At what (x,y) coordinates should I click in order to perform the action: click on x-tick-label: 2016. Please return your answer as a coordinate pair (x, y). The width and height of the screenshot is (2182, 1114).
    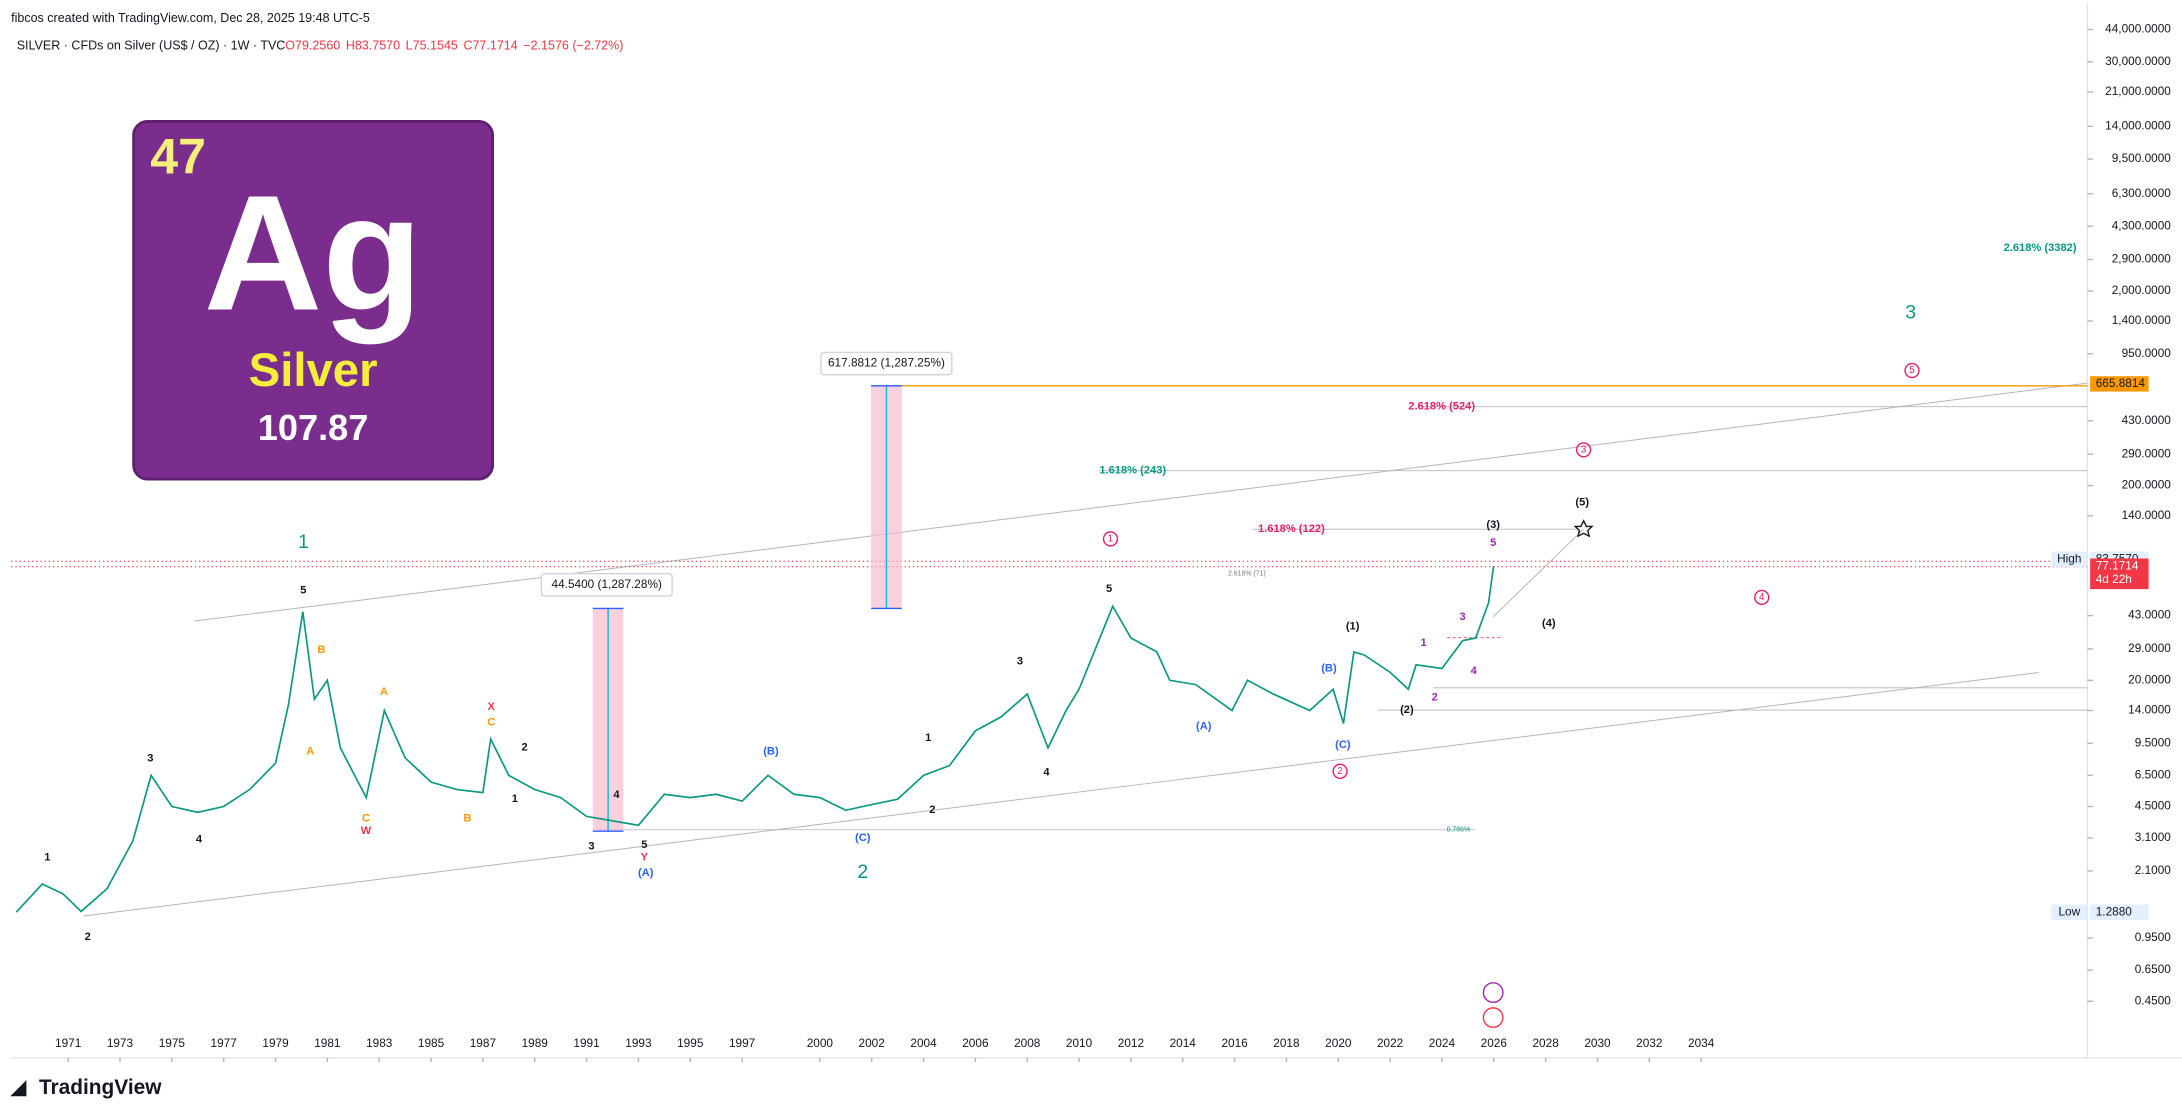
    Looking at the image, I should click on (1234, 1043).